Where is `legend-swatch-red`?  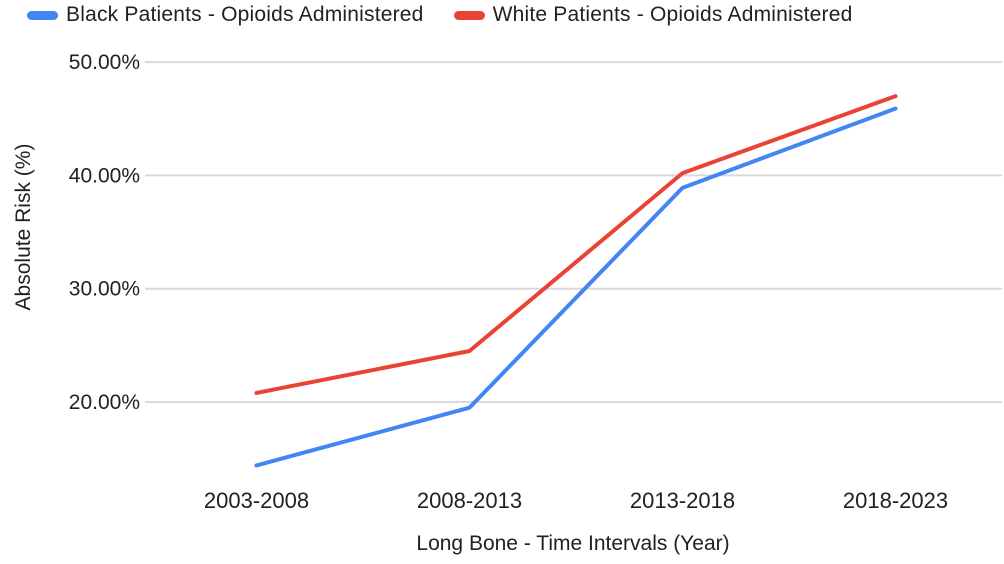 legend-swatch-red is located at coordinates (469, 15).